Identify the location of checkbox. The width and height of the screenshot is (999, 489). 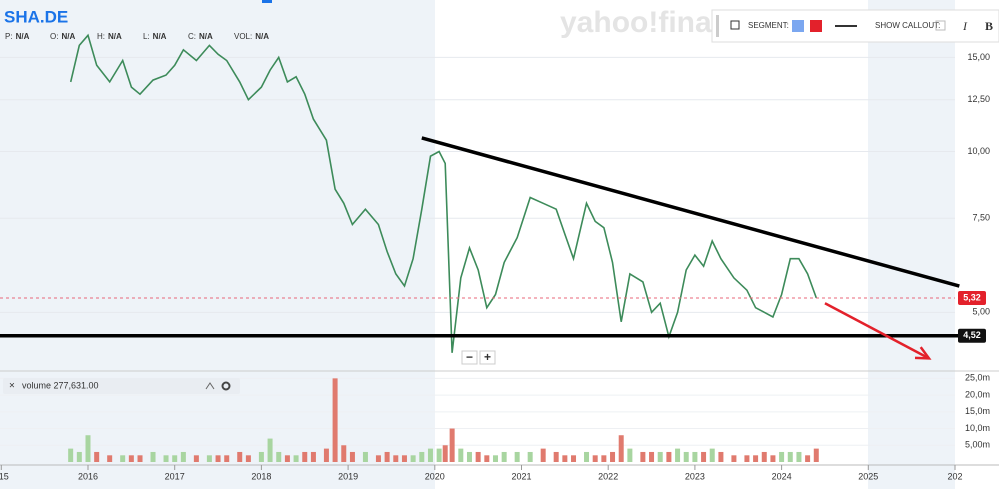
(735, 25).